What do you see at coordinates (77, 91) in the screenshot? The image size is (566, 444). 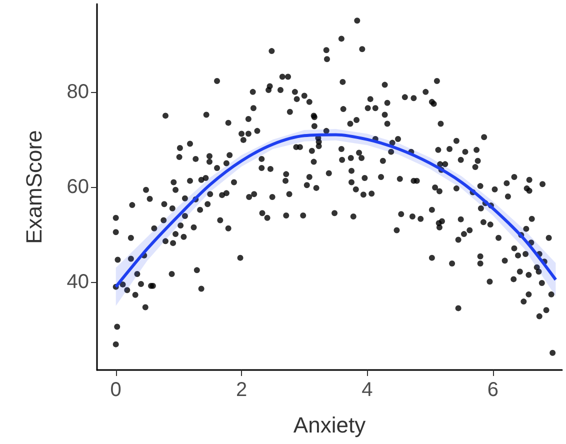 I see `y-tick-label: 80` at bounding box center [77, 91].